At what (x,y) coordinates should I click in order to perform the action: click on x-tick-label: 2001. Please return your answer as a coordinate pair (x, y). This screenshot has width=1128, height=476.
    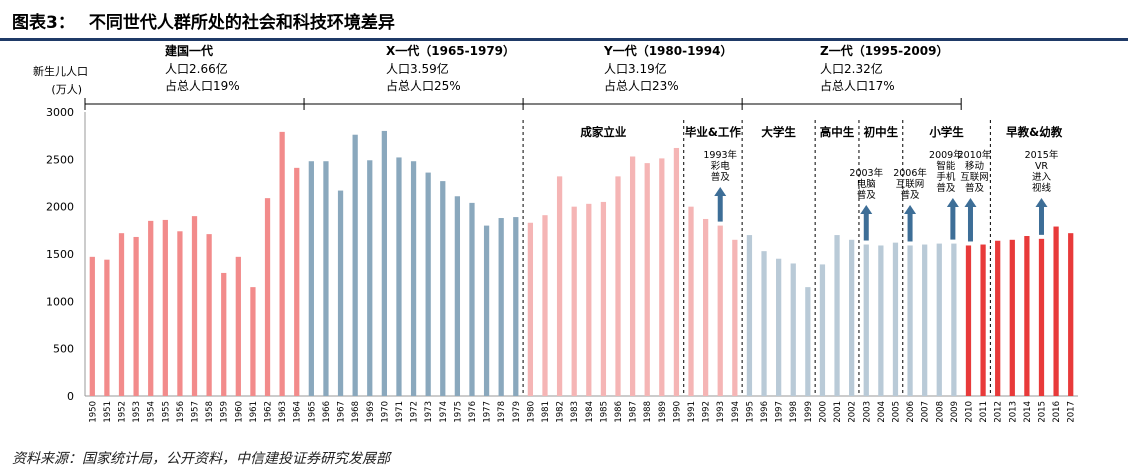
    Looking at the image, I should click on (838, 412).